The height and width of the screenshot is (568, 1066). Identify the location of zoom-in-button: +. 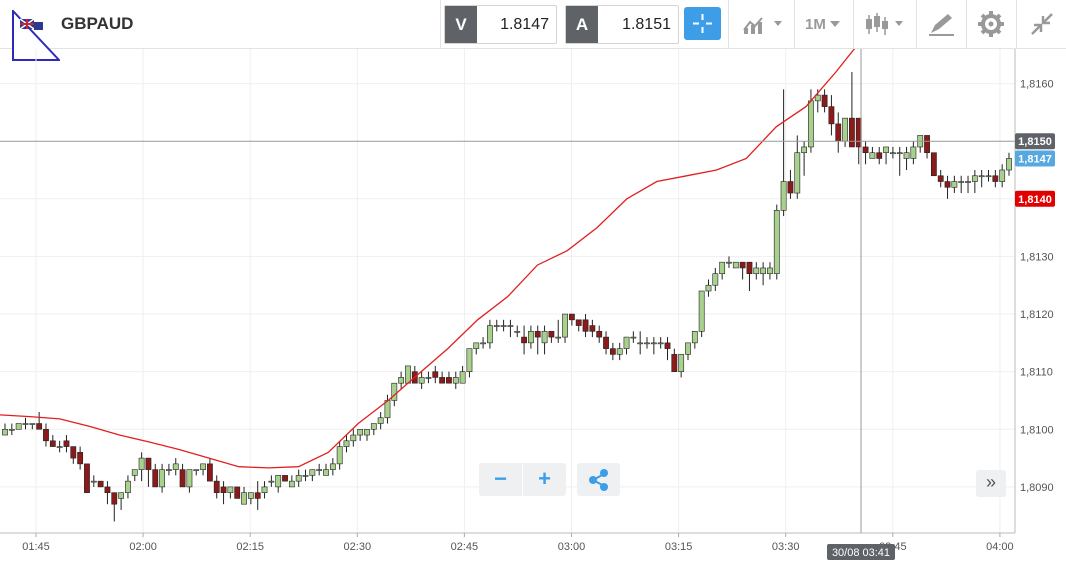
(544, 478).